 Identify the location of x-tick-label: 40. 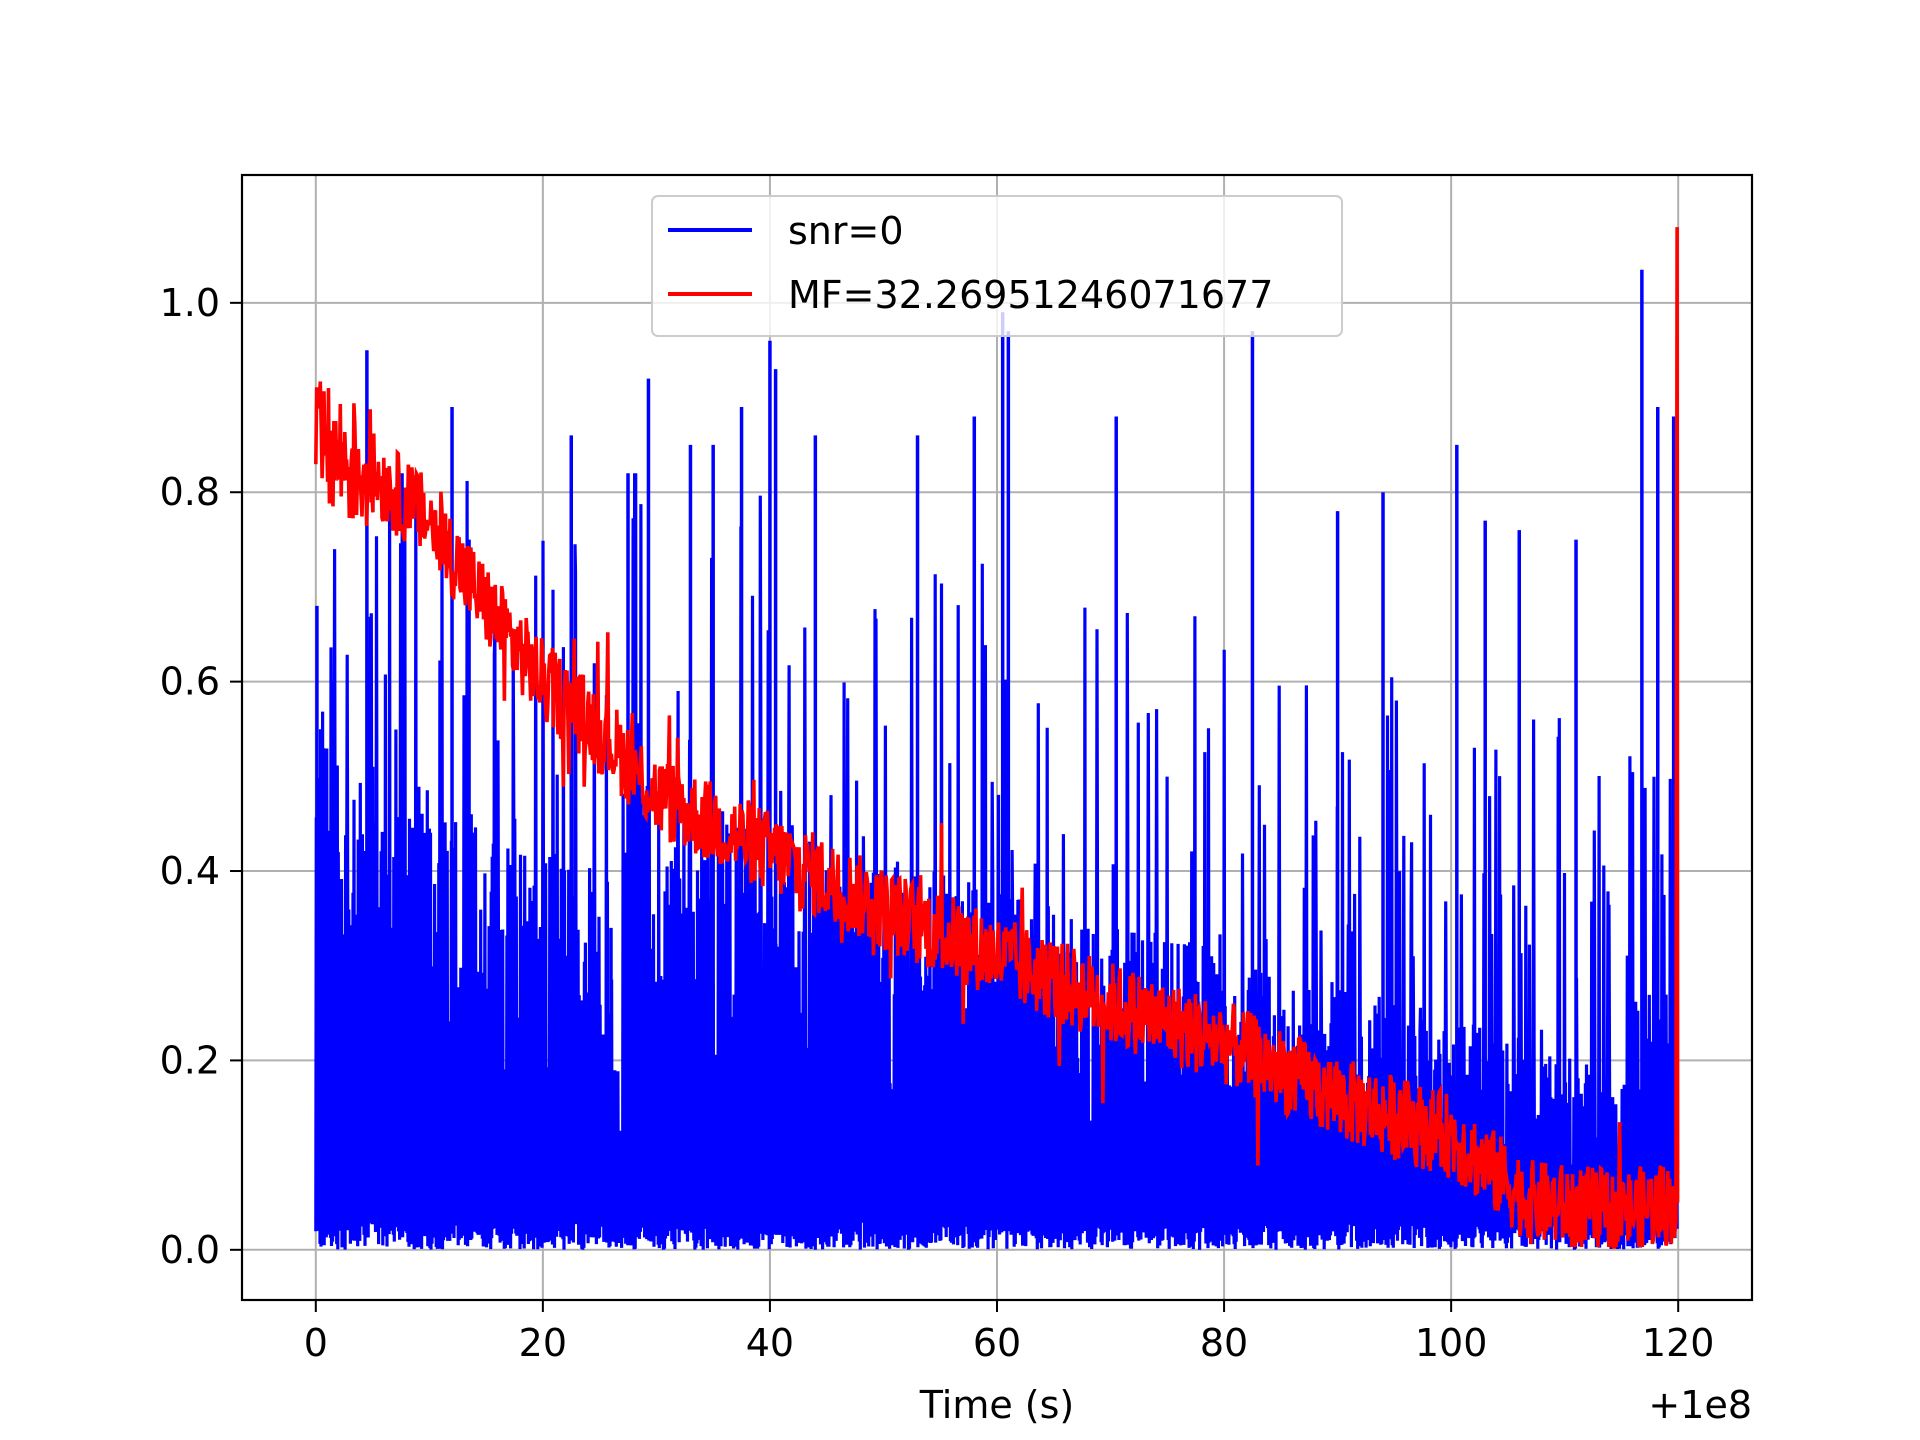
(770, 1343).